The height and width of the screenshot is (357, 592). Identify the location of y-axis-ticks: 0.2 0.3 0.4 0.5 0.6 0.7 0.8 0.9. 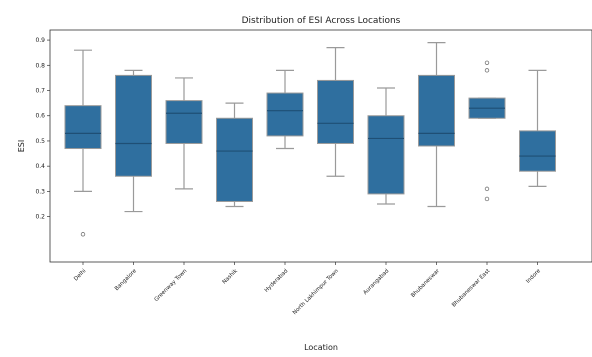
(42, 129).